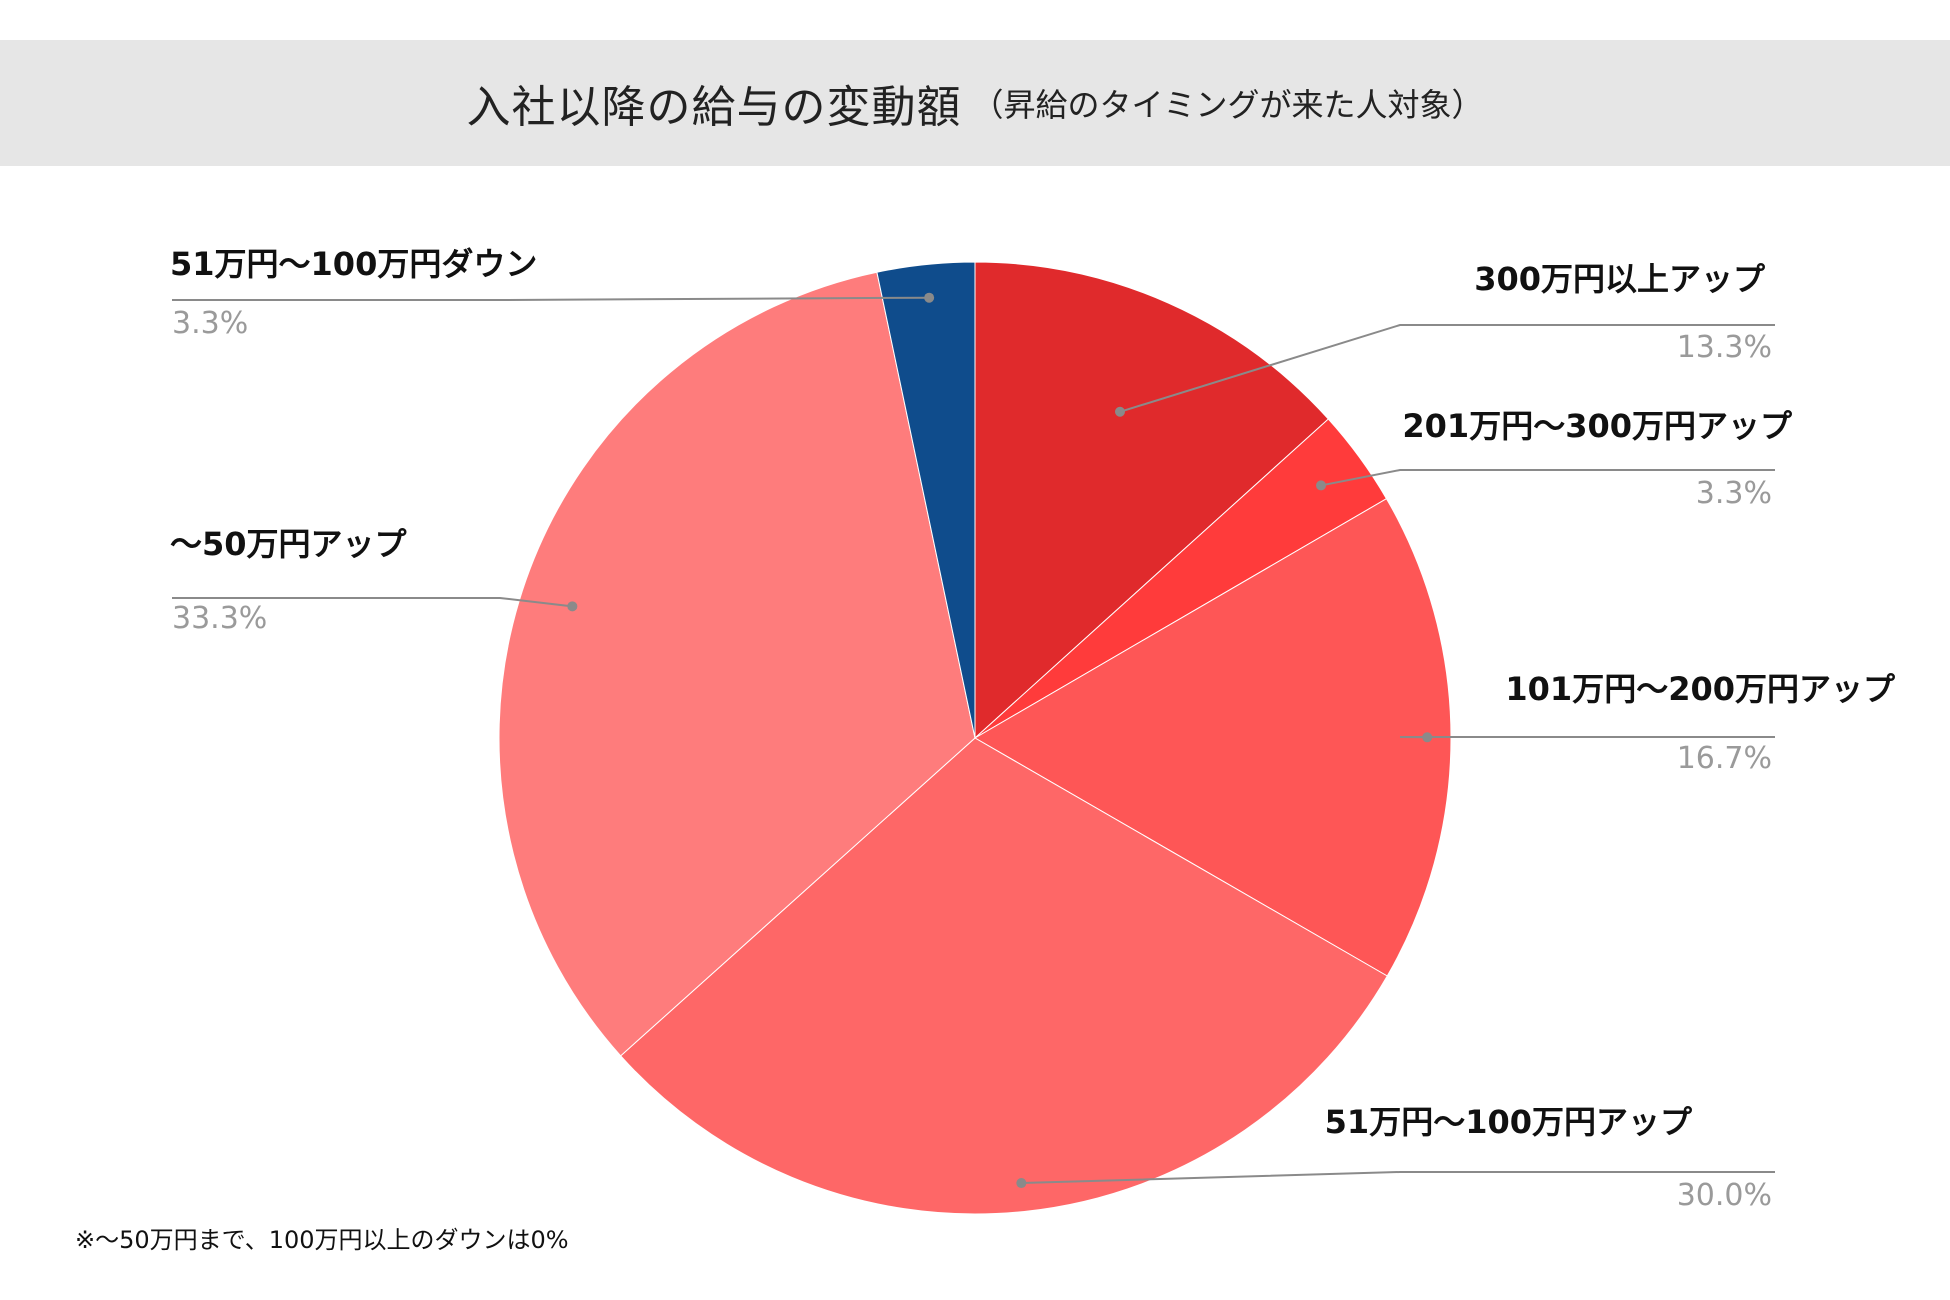 The width and height of the screenshot is (1950, 1300). Describe the element at coordinates (1597, 426) in the screenshot. I see `slice-label: 201万円〜300万円アップ` at that location.